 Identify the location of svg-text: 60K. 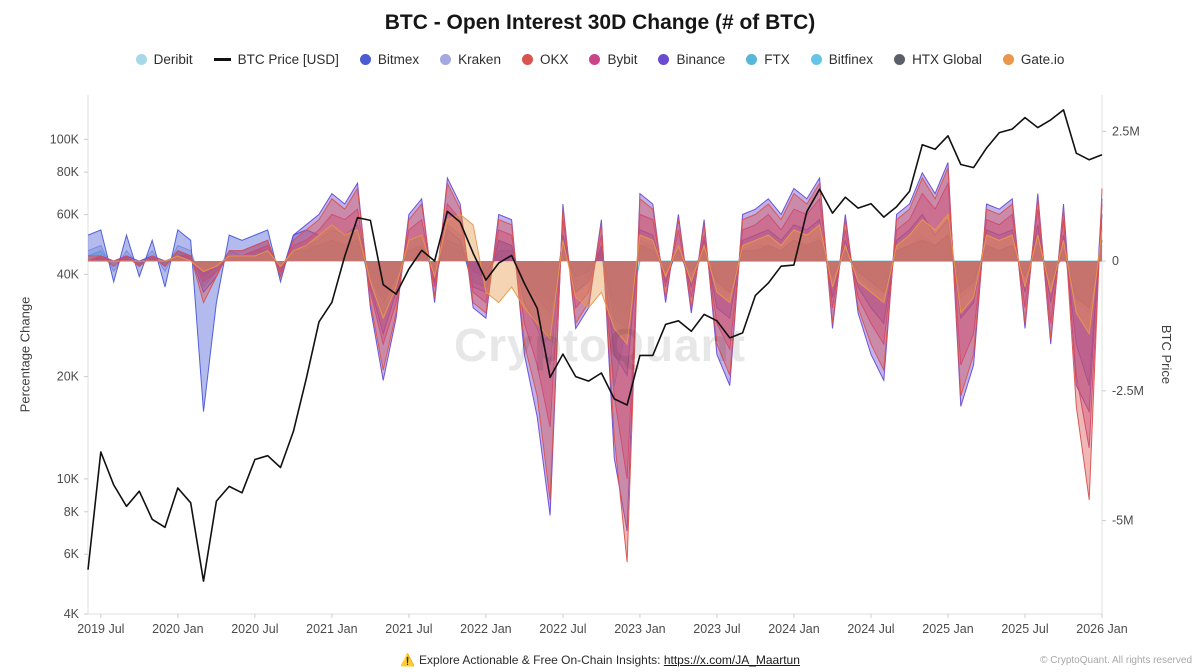
(68, 215).